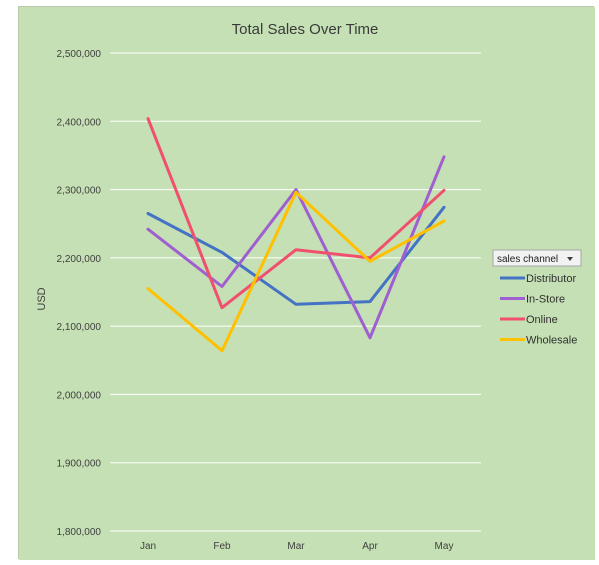 Image resolution: width=599 pixels, height=565 pixels. I want to click on legend-item-online: Online, so click(529, 320).